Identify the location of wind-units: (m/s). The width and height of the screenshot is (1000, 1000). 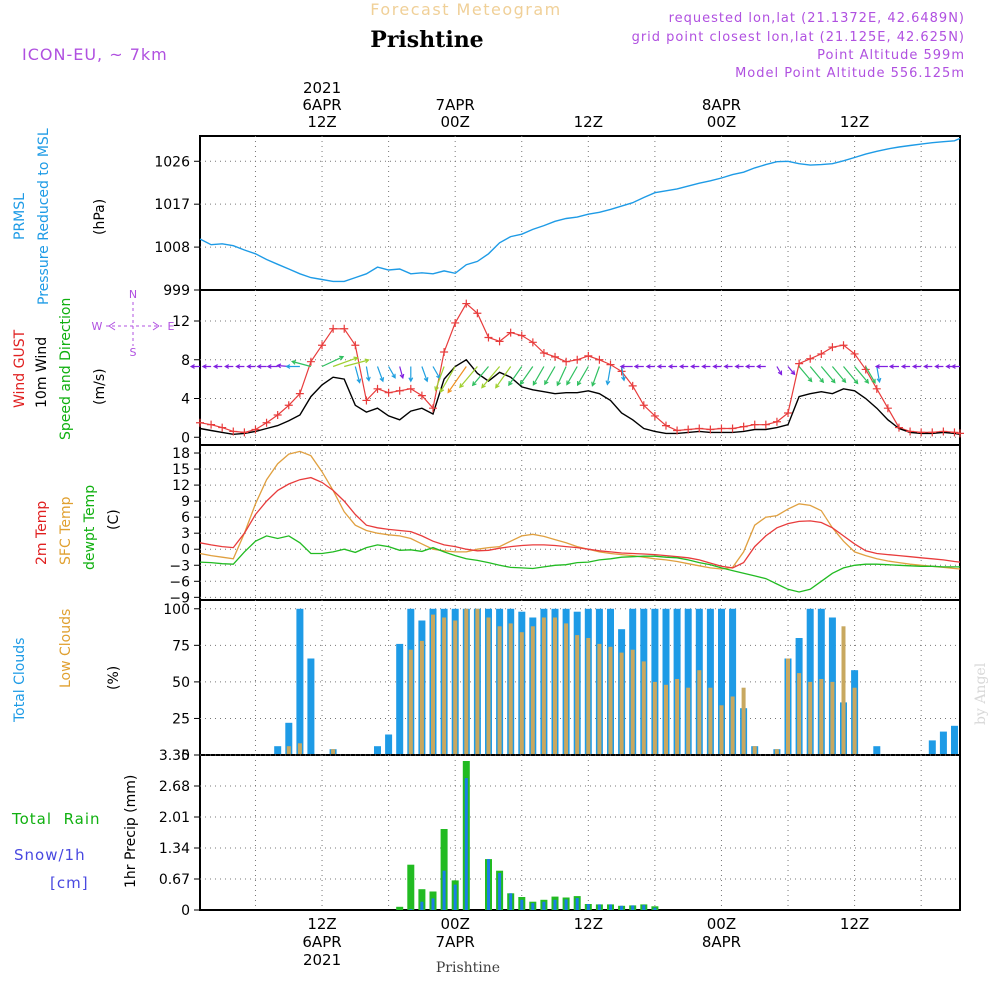
(100, 386).